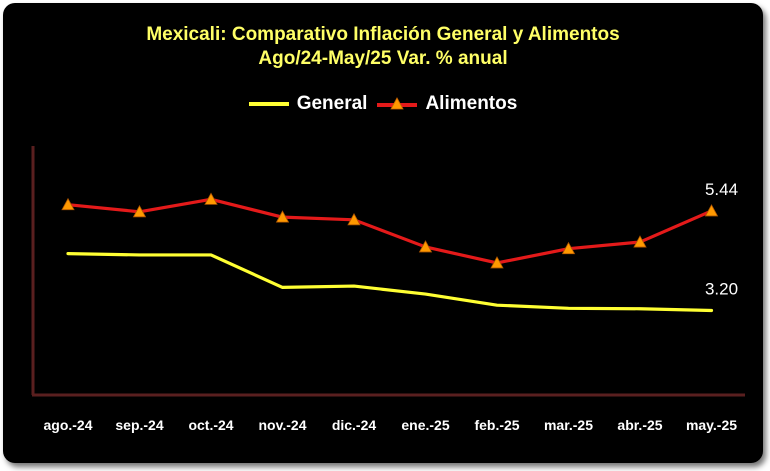 The image size is (770, 471). Describe the element at coordinates (139, 425) in the screenshot. I see `x-tick-label: sep.-24` at that location.